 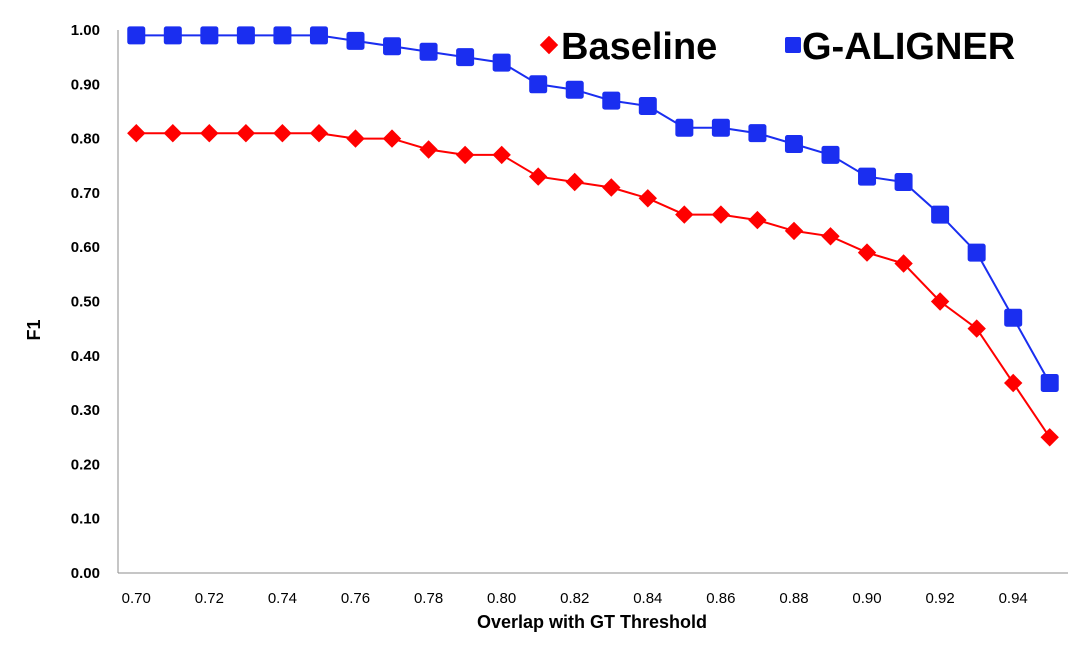 What do you see at coordinates (777, 47) in the screenshot?
I see `legend: Baseline G-ALIGNER` at bounding box center [777, 47].